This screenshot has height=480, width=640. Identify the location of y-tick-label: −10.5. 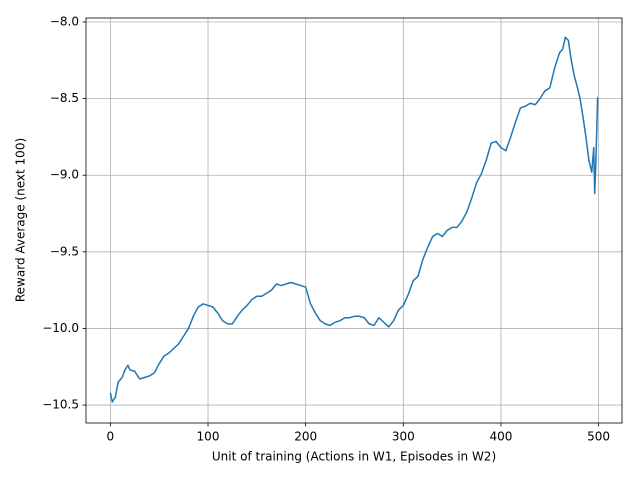
(60, 405).